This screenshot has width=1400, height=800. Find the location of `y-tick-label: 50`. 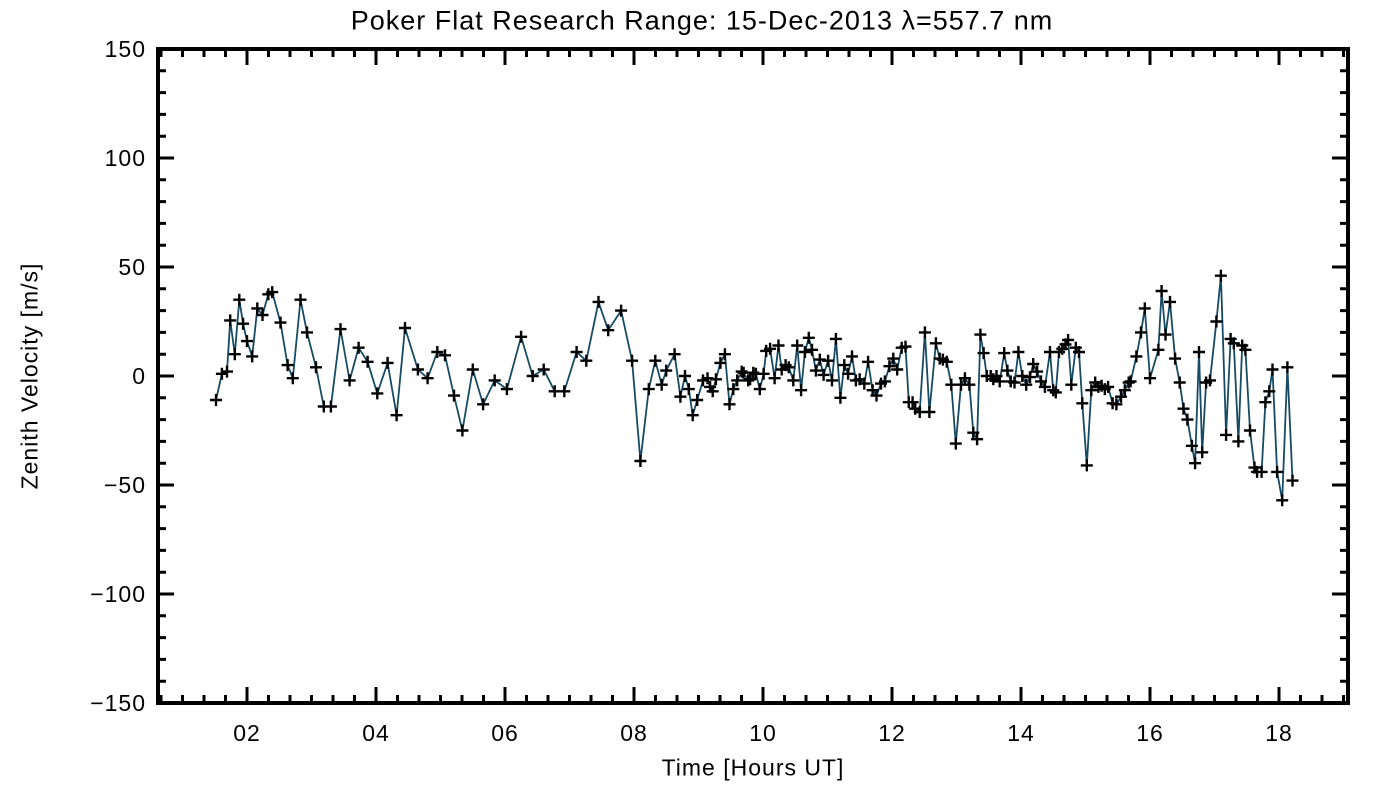

y-tick-label: 50 is located at coordinates (132, 267).